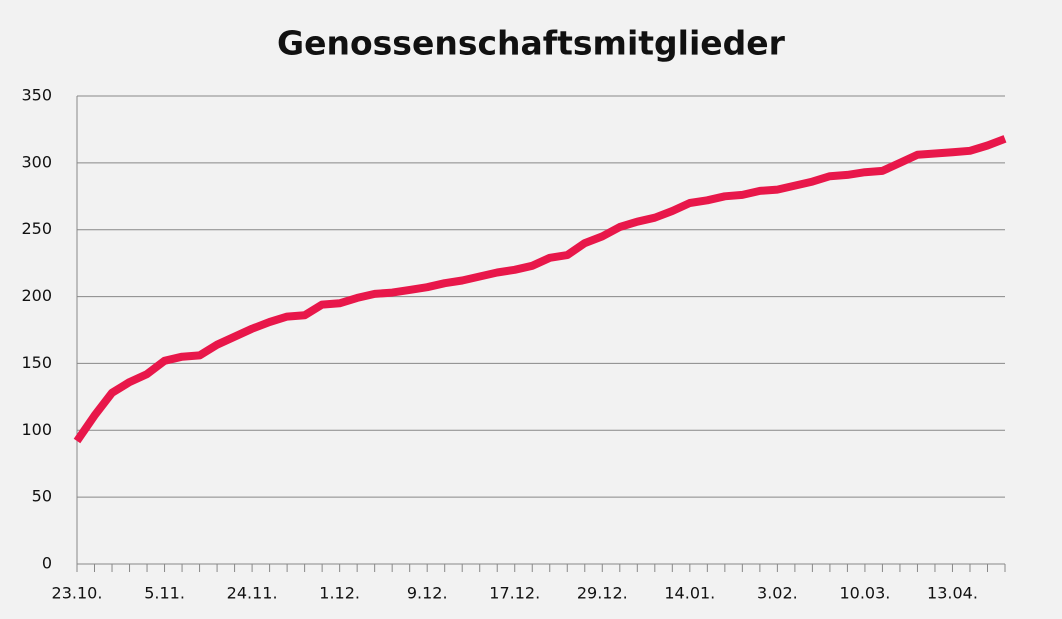 The image size is (1062, 619). I want to click on x-tick-label: 3.02., so click(777, 593).